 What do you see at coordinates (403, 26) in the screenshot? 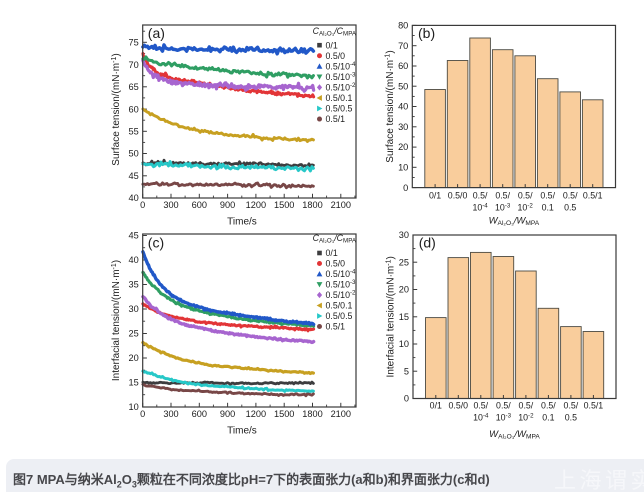
I see `svg-text: 80` at bounding box center [403, 26].